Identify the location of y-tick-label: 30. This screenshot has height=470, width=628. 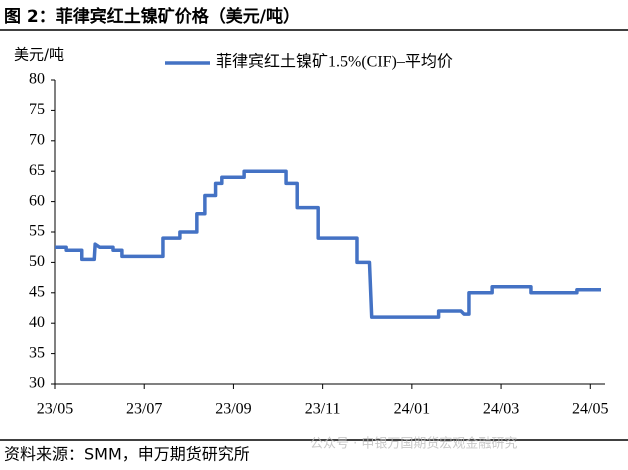
(37, 383).